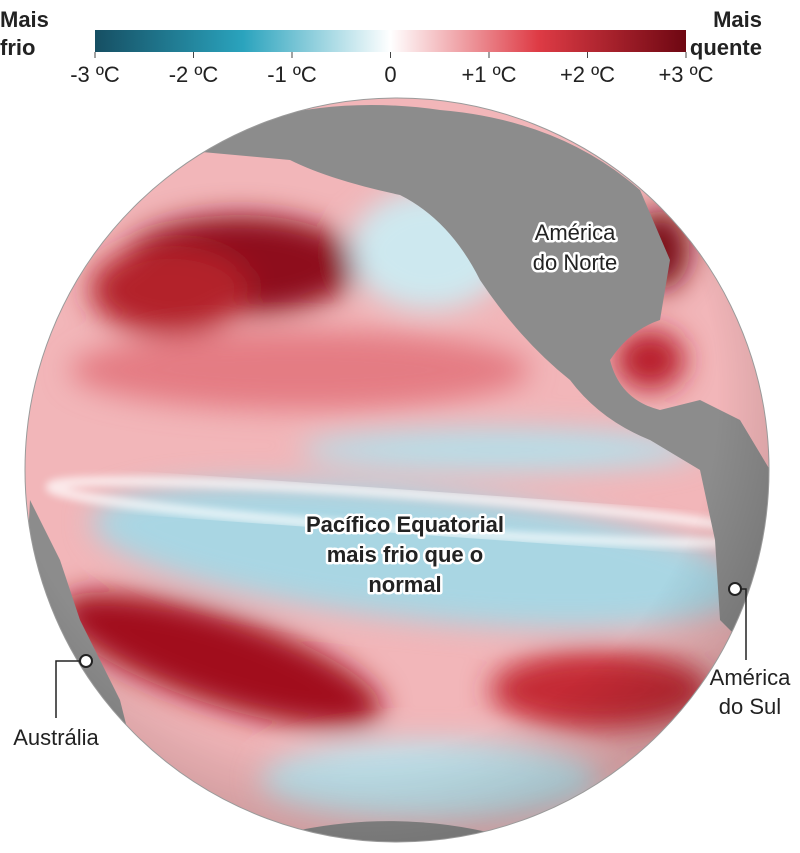  What do you see at coordinates (17, 47) in the screenshot?
I see `cold-label: frio` at bounding box center [17, 47].